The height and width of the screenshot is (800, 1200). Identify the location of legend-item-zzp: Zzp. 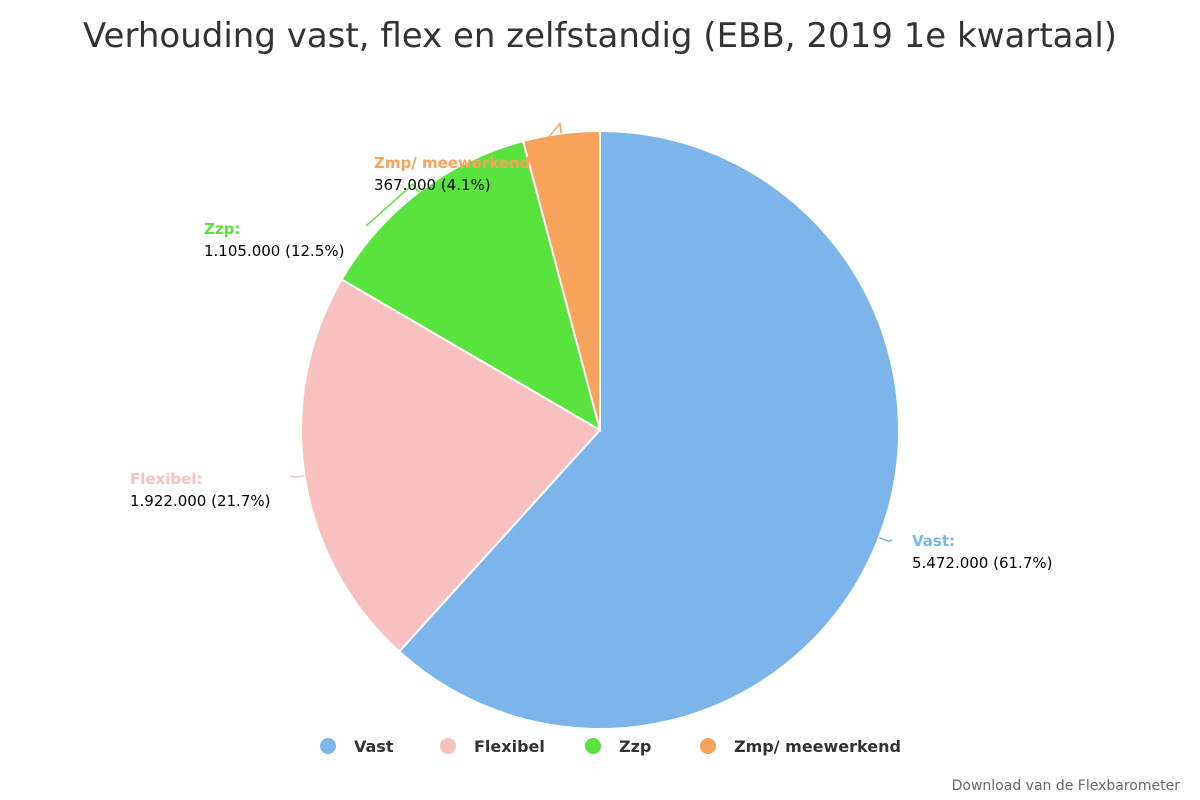
(618, 746).